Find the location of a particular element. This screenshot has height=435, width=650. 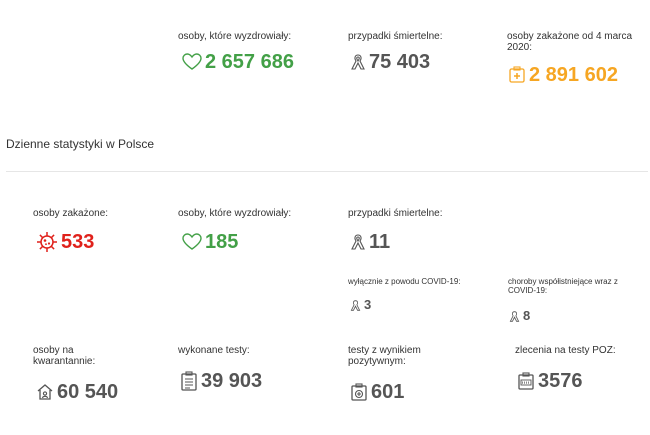

summary-deaths-label: przypadki śmiertelne: is located at coordinates (395, 36).